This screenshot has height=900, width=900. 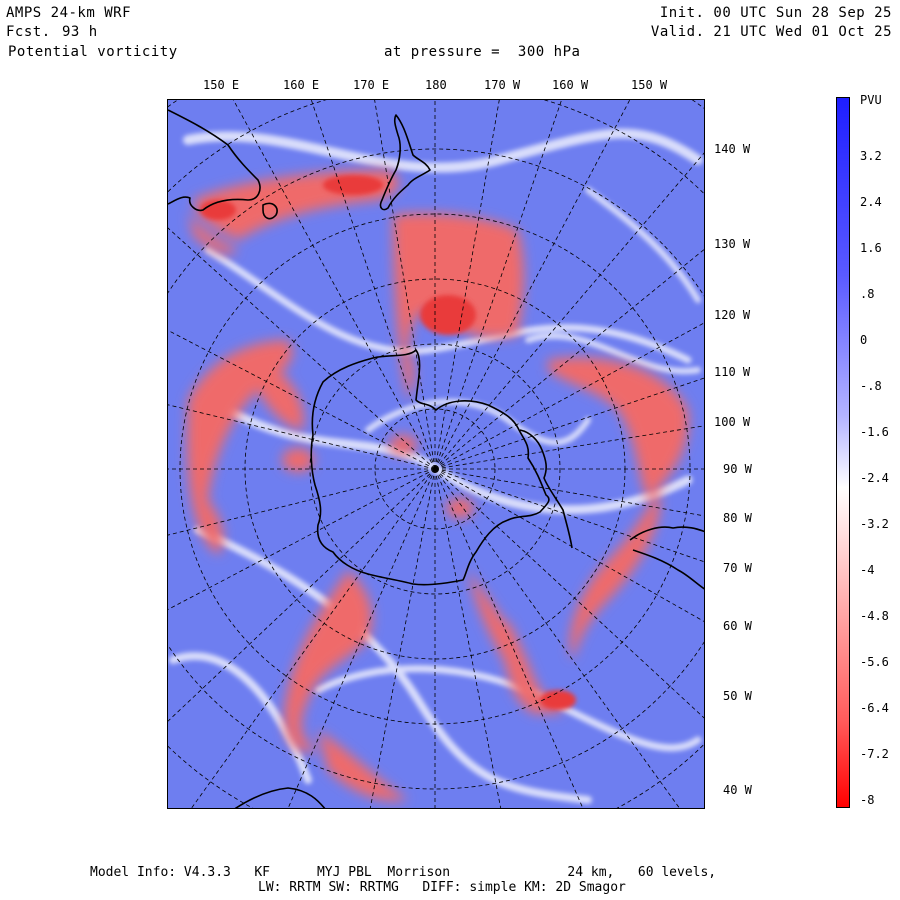 What do you see at coordinates (280, 797) in the screenshot?
I see `south-africa-coast` at bounding box center [280, 797].